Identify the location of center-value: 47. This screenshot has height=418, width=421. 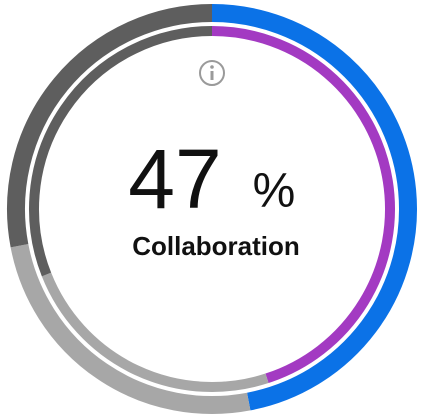
(174, 179).